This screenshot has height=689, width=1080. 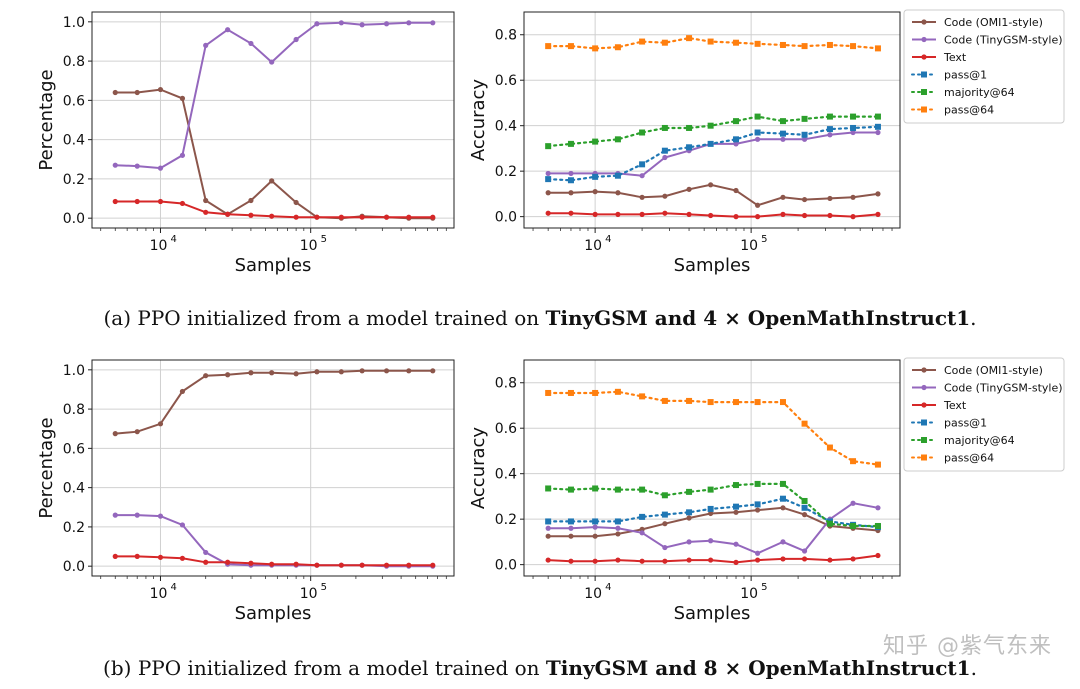 I want to click on caption-b-bold: TinyGSM and 8 × OpenMathInstruct1, so click(x=758, y=668).